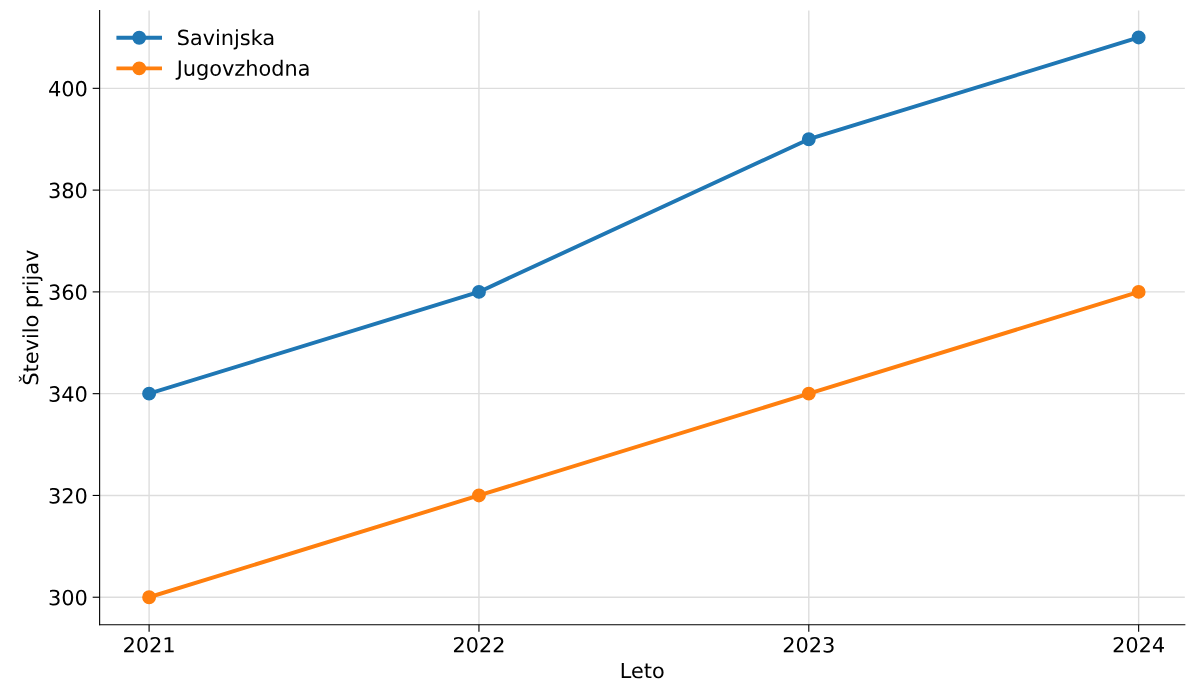 The width and height of the screenshot is (1186, 698). I want to click on y-tick-label: 380, so click(68, 190).